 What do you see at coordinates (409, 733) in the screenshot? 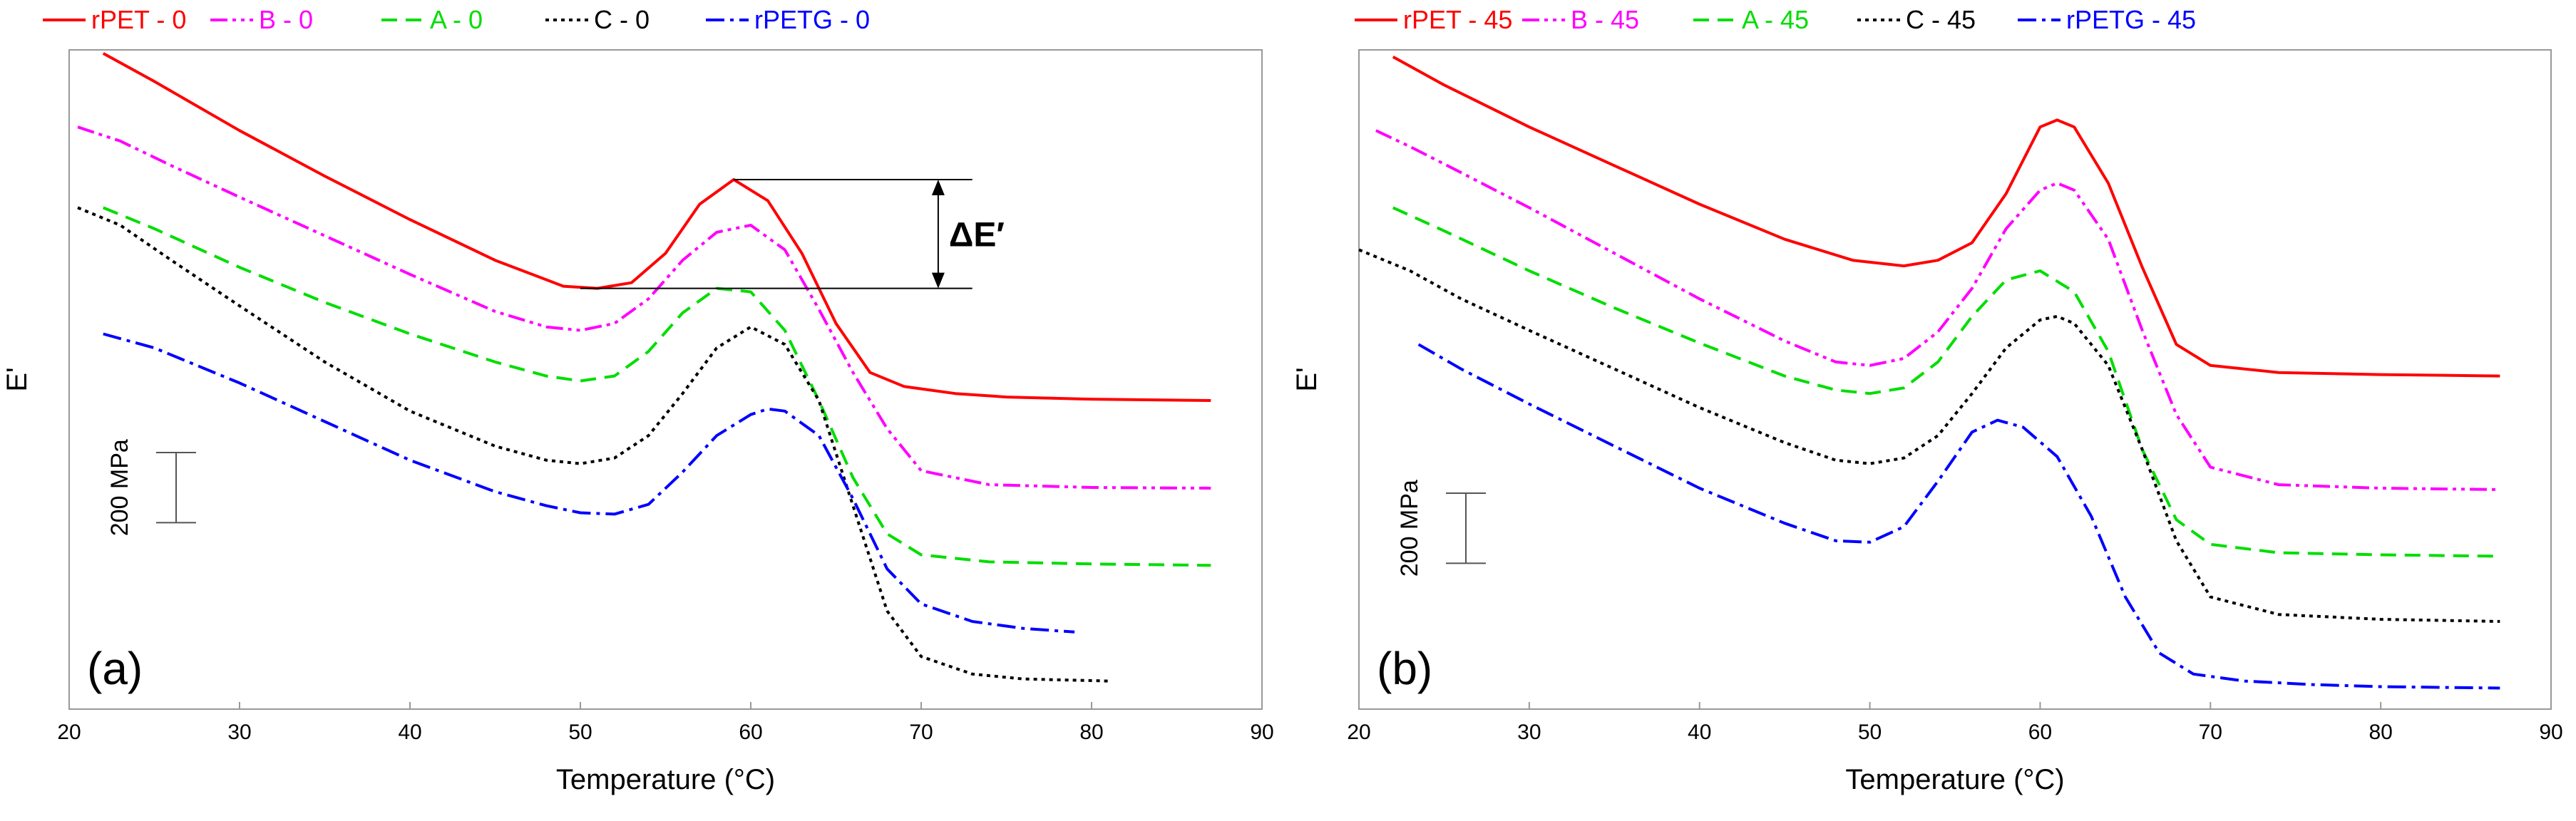
I see `chart-0-x-tick-label: 40` at bounding box center [409, 733].